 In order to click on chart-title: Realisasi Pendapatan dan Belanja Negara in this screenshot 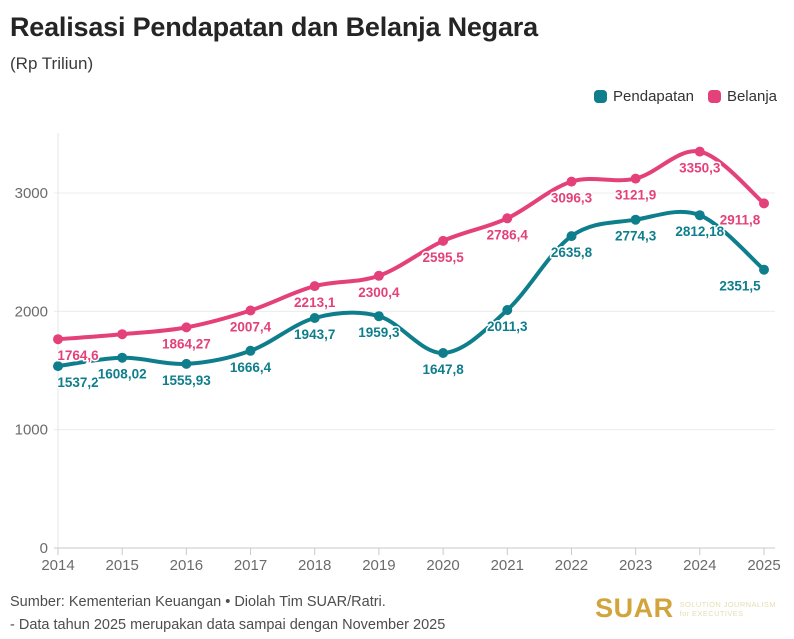, I will do `click(274, 27)`.